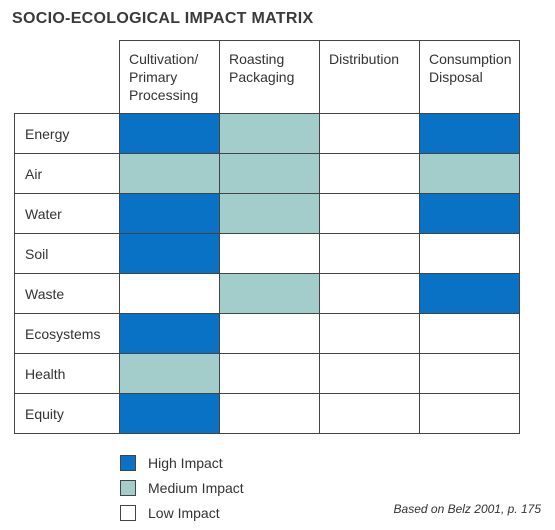  I want to click on legend-label-high: High Impact, so click(185, 462).